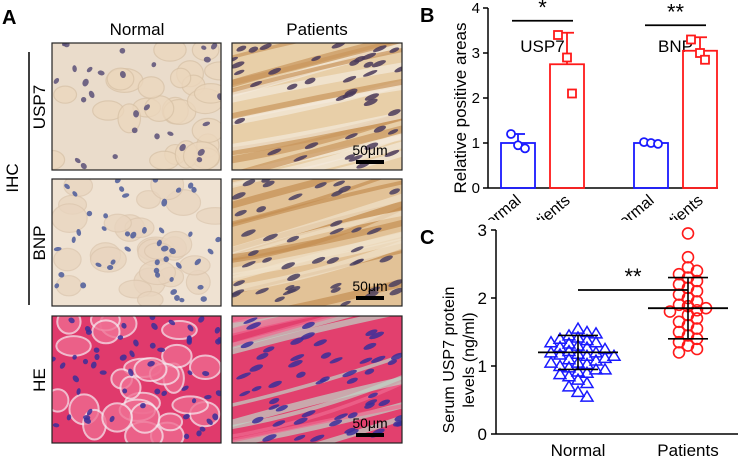  I want to click on category-label: Normal, so click(578, 450).